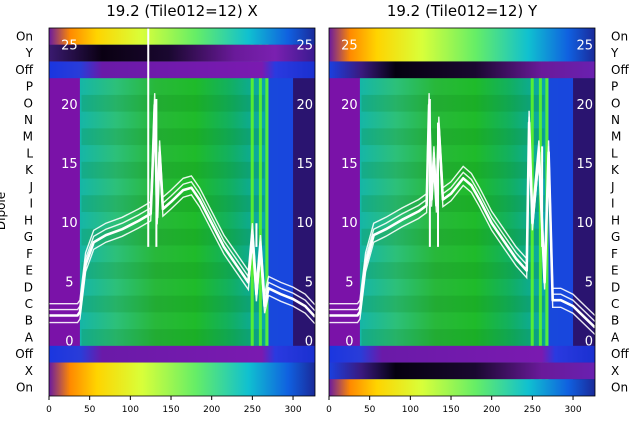  What do you see at coordinates (615, 237) in the screenshot?
I see `row-label-right: G` at bounding box center [615, 237].